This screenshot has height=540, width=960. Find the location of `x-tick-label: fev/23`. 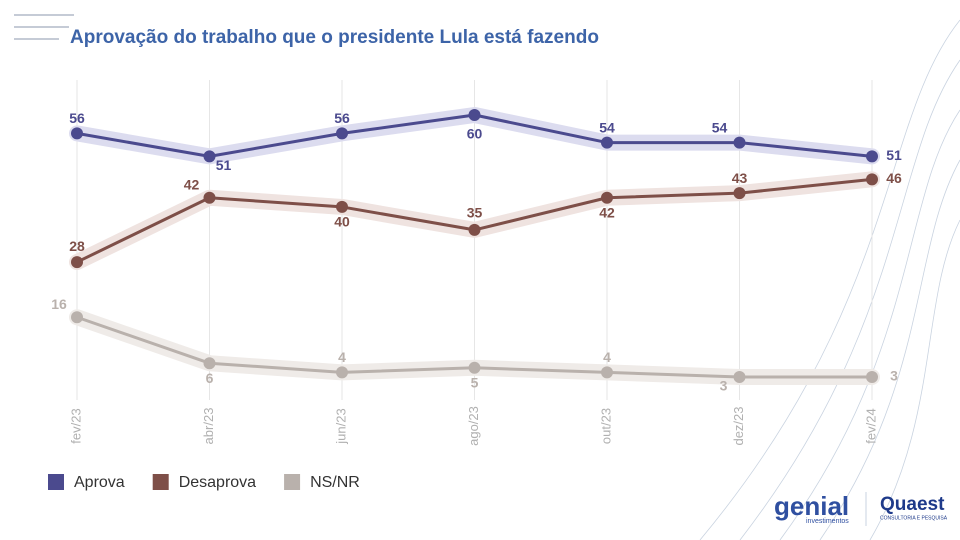

x-tick-label: fev/23 is located at coordinates (75, 425).